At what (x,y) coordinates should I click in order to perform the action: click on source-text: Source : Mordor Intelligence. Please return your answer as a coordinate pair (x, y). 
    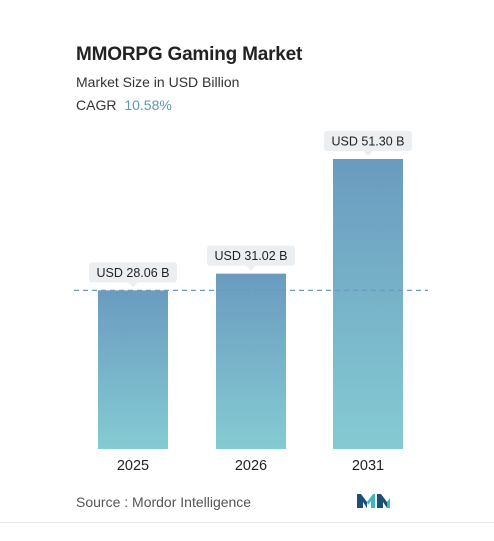
    Looking at the image, I should click on (164, 502).